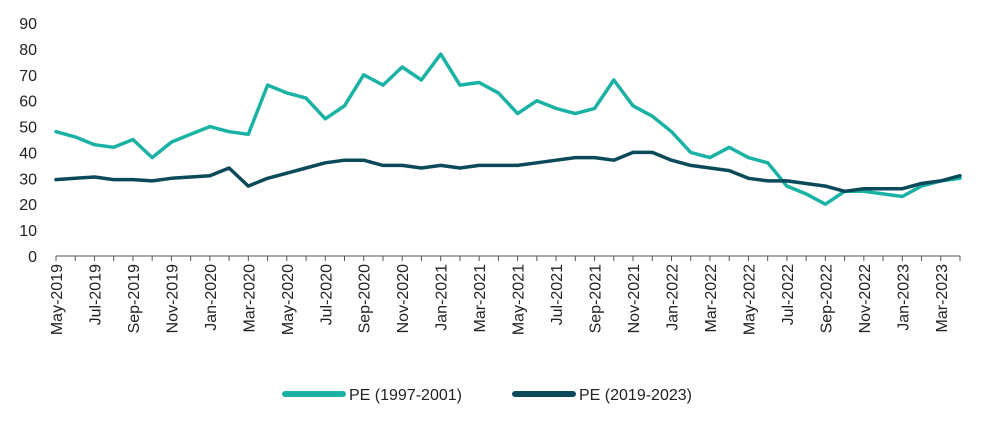  Describe the element at coordinates (211, 297) in the screenshot. I see `x-tick-label: Jan-2020` at that location.